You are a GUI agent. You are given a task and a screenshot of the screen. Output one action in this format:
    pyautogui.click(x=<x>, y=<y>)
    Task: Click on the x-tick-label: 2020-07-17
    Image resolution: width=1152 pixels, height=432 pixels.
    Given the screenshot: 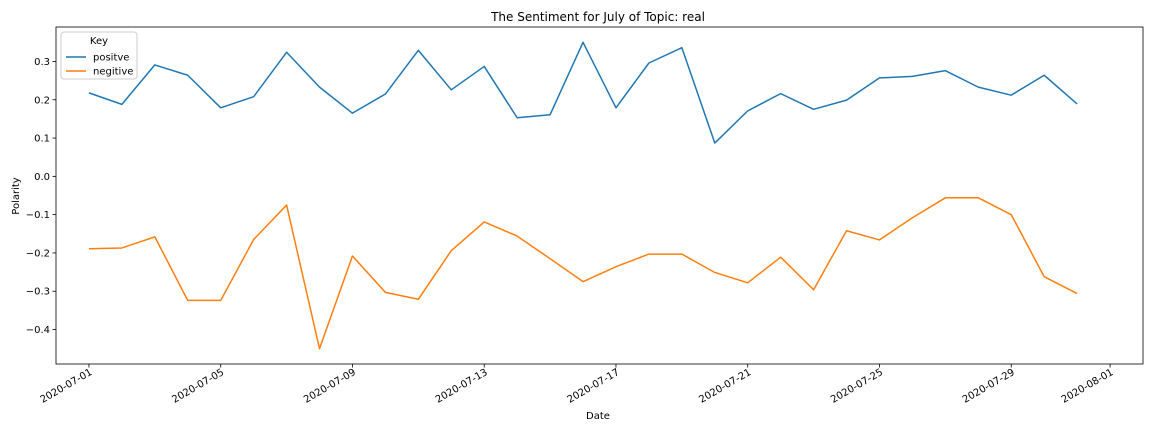 What is the action you would take?
    pyautogui.click(x=594, y=386)
    